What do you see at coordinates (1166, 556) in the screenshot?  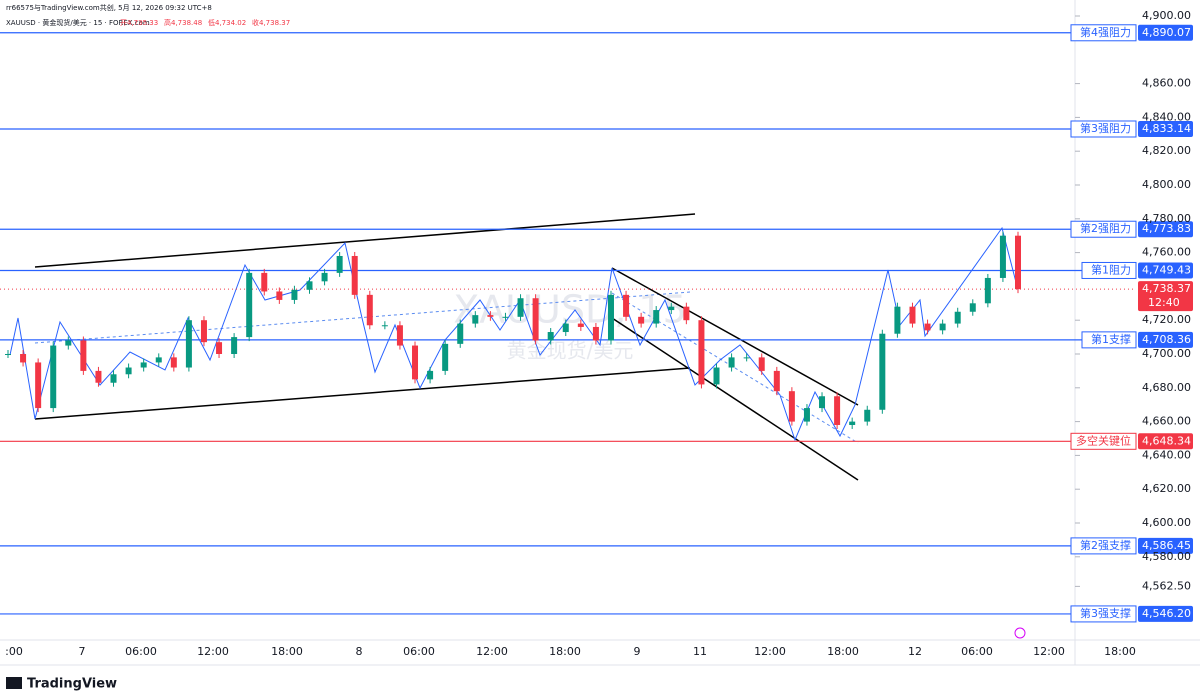 I see `y-tick-label: 4,580.00` at bounding box center [1166, 556].